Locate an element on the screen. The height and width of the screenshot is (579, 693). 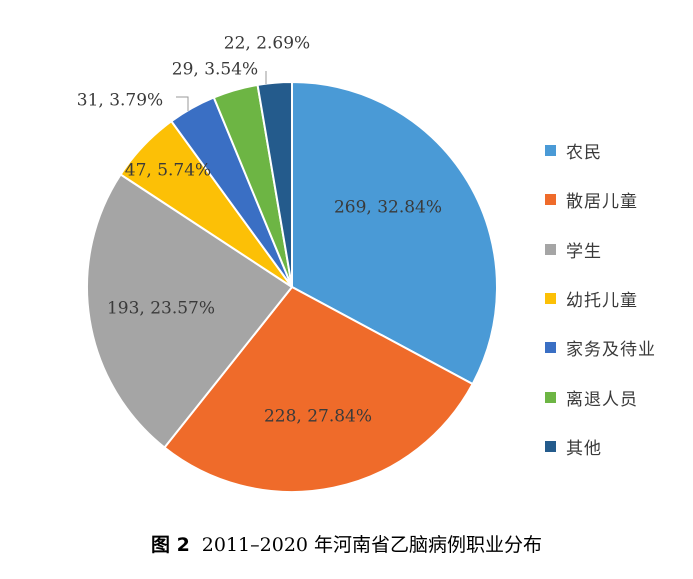
legend-item: 散居儿童 is located at coordinates (617, 199).